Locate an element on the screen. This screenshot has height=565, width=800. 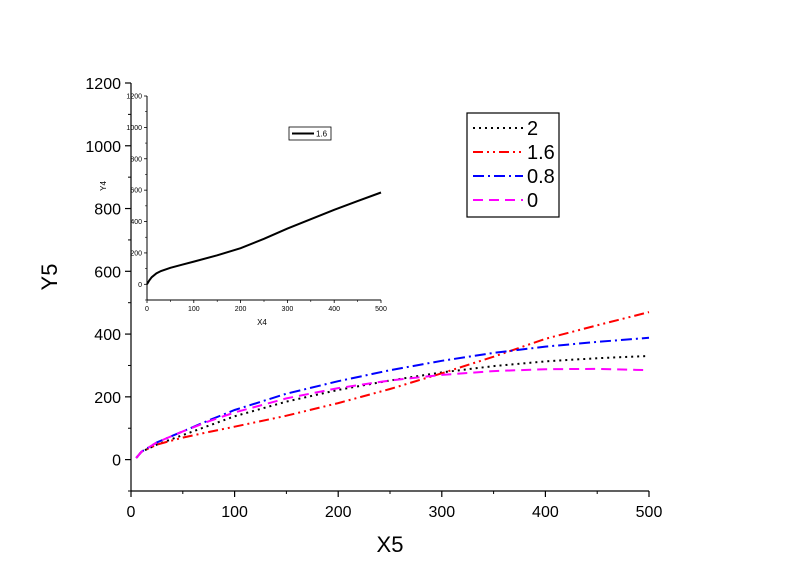
y-tick-label: 800 is located at coordinates (107, 210).